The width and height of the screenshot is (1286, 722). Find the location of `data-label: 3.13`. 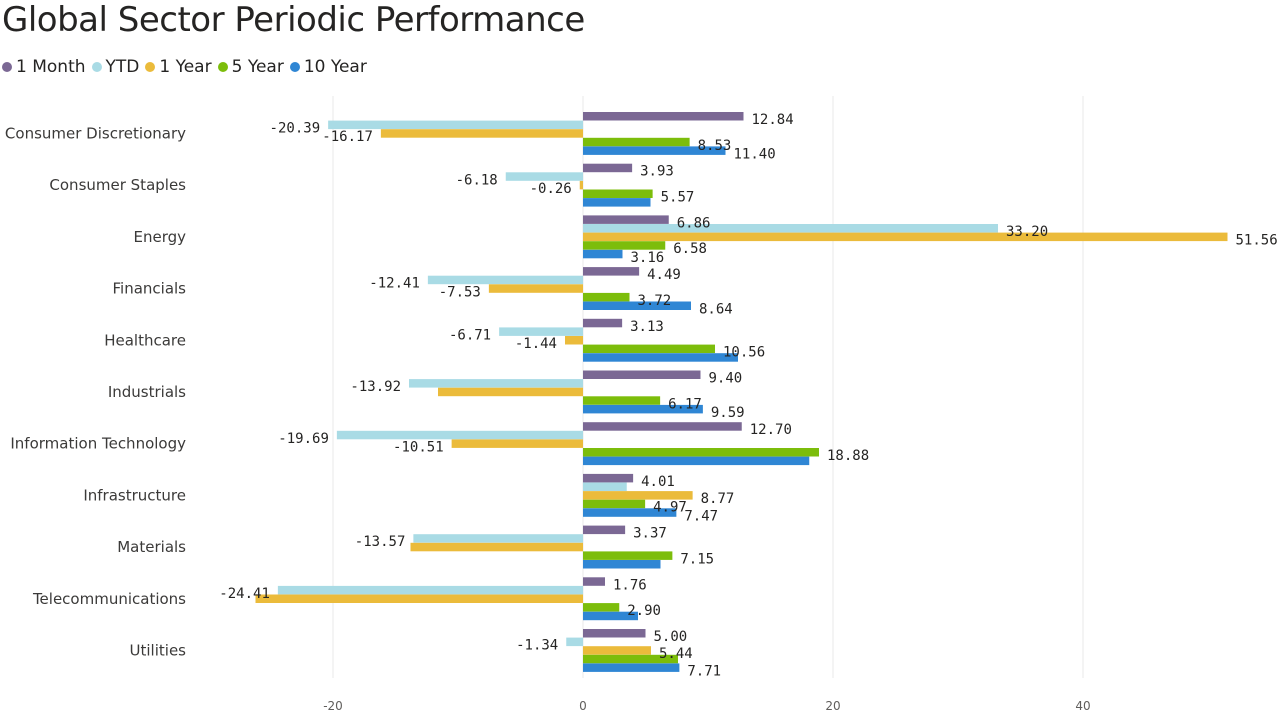

data-label: 3.13 is located at coordinates (647, 327).